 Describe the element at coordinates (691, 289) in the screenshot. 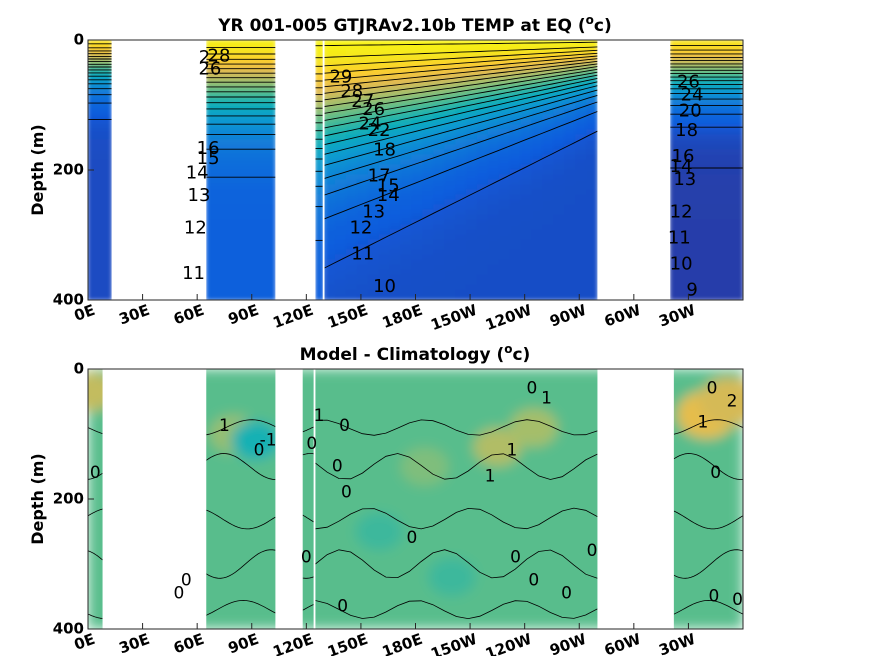

I see `contour-label: 9` at that location.